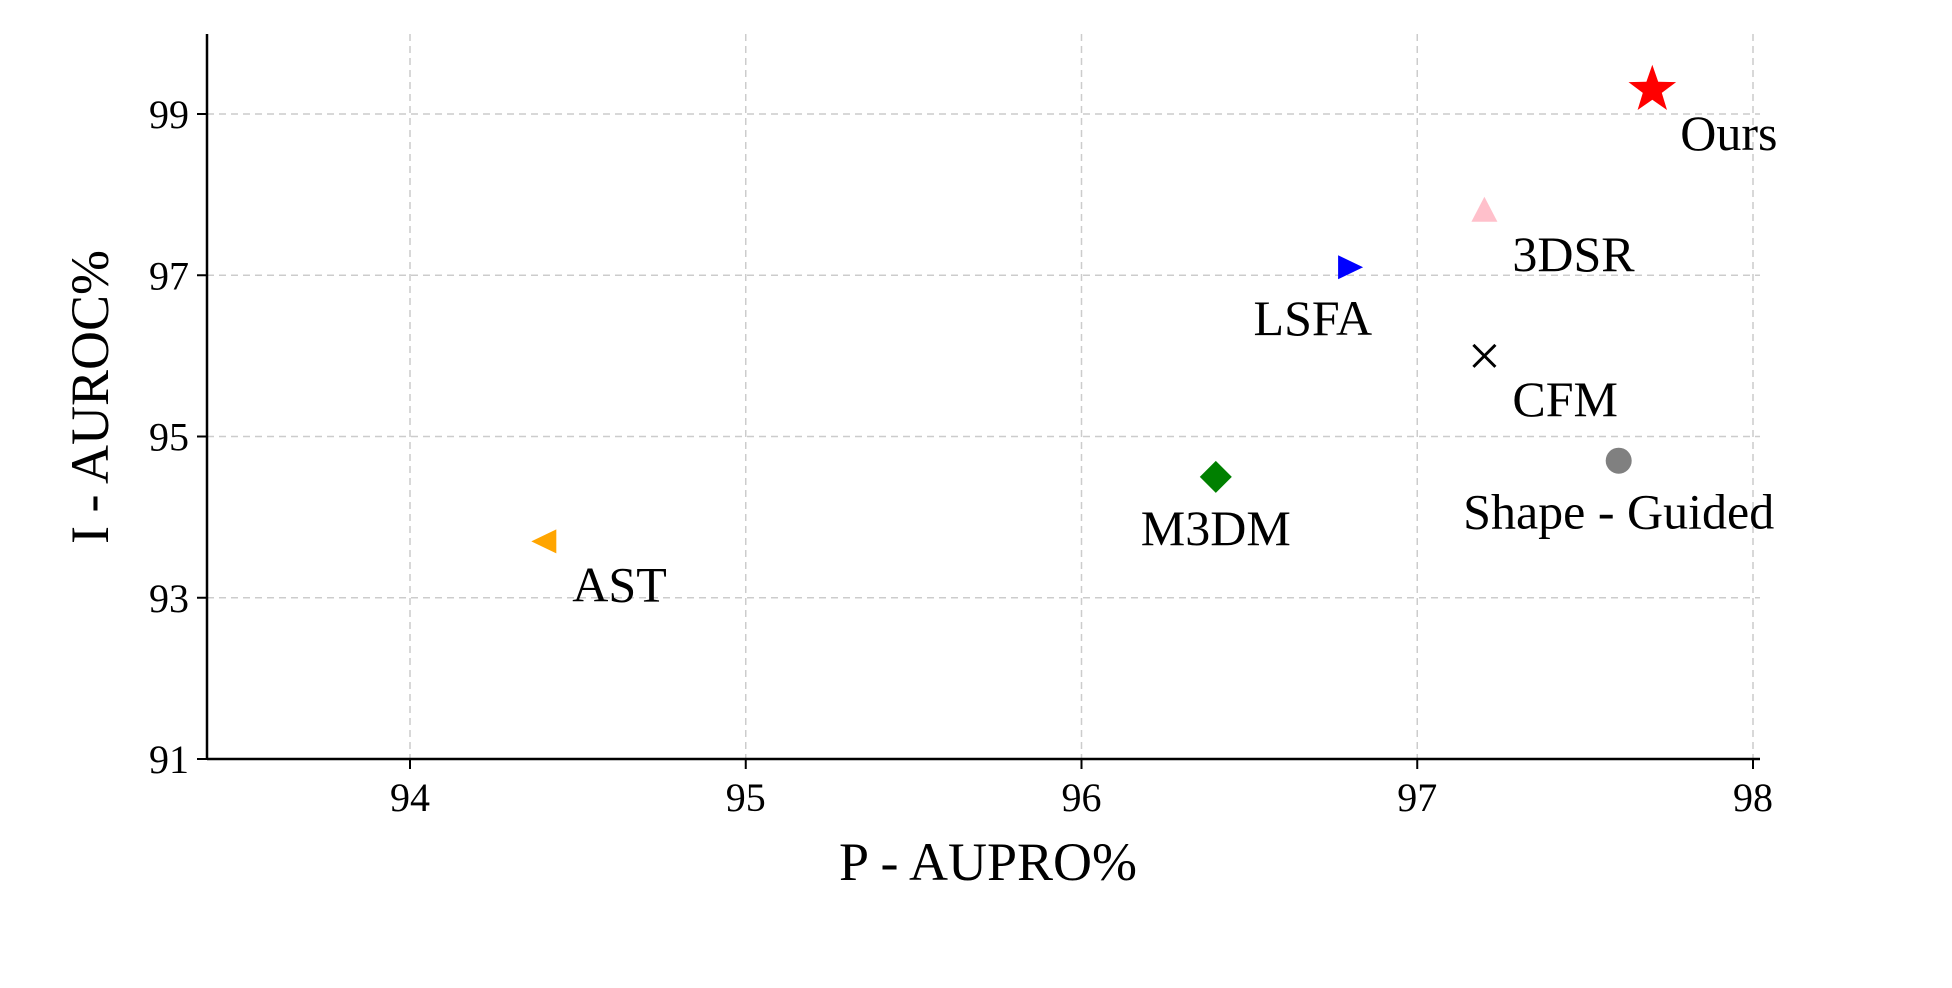  What do you see at coordinates (544, 541) in the screenshot?
I see `point-ast` at bounding box center [544, 541].